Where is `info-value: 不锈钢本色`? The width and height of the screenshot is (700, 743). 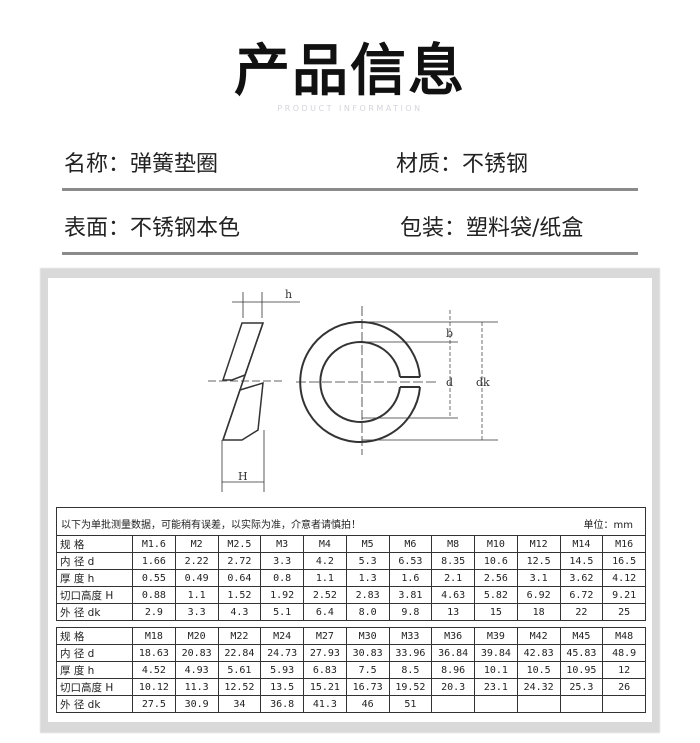
info-value: 不锈钢本色 is located at coordinates (185, 228).